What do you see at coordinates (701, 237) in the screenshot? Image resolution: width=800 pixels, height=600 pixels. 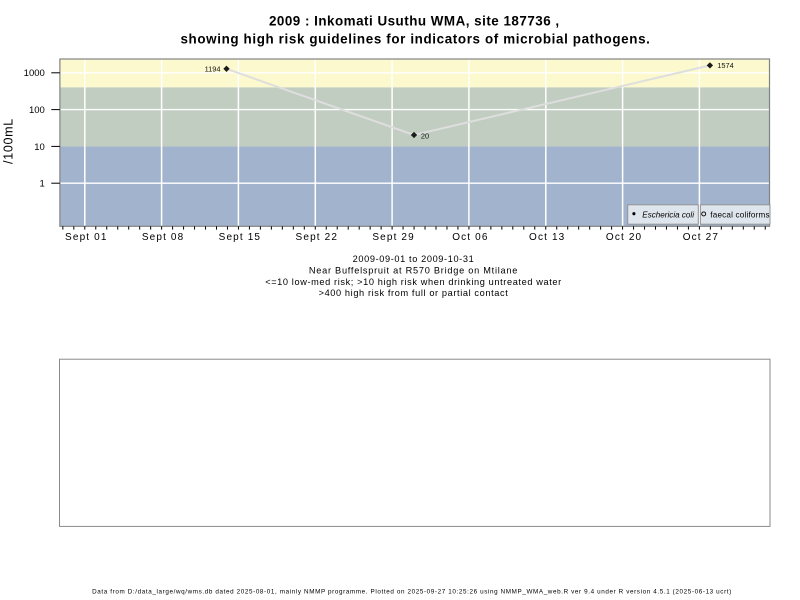 I see `svg-text: Oct 27` at bounding box center [701, 237].